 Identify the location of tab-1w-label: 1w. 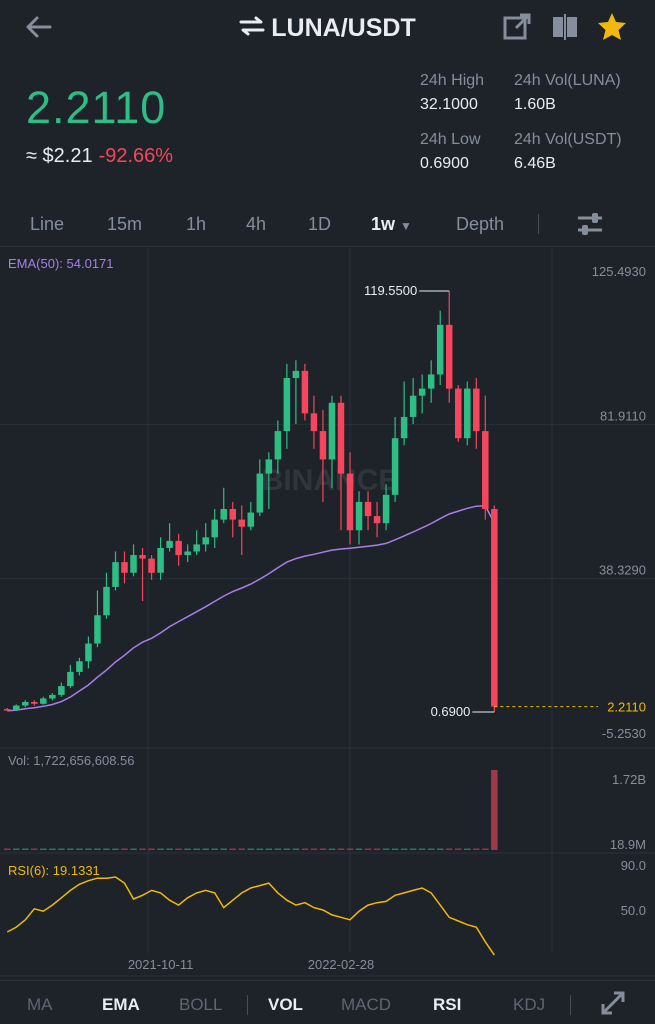
(383, 224).